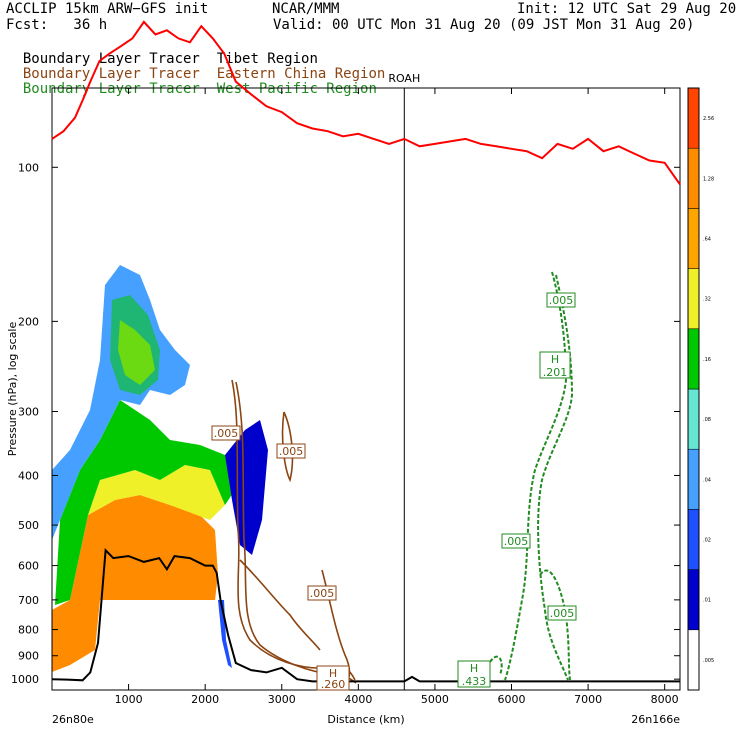 The height and width of the screenshot is (740, 740). I want to click on shade-green-region, so click(145, 502).